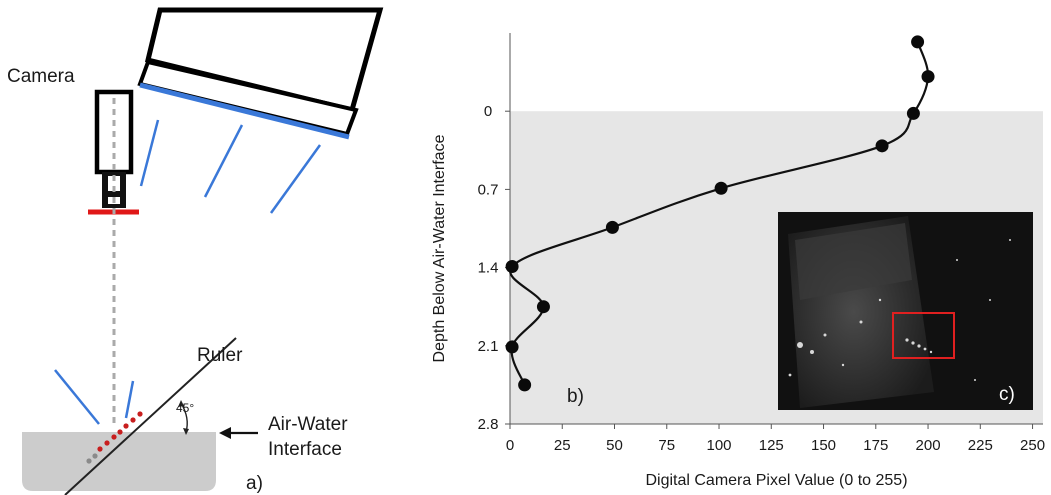 This screenshot has width=1051, height=495. Describe the element at coordinates (875, 445) in the screenshot. I see `x-tick-label: 175` at that location.